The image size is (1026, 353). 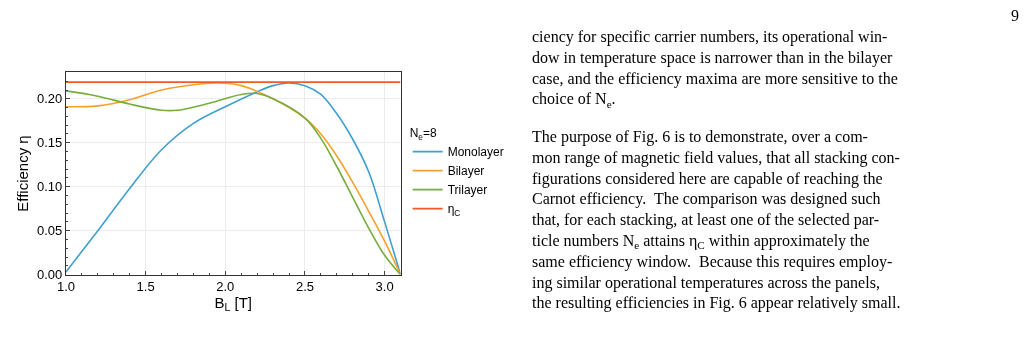 I want to click on text: 9, so click(x=1015, y=15).